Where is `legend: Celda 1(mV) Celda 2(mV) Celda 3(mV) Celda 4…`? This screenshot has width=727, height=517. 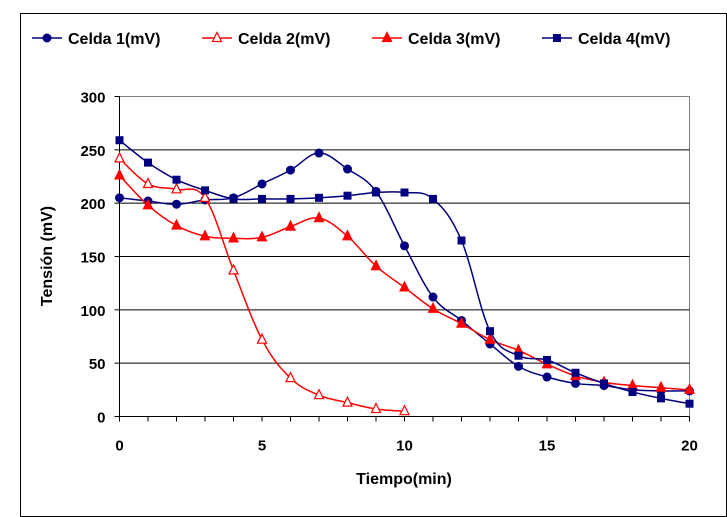
legend: Celda 1(mV) Celda 2(mV) Celda 3(mV) Celda 4… is located at coordinates (351, 39).